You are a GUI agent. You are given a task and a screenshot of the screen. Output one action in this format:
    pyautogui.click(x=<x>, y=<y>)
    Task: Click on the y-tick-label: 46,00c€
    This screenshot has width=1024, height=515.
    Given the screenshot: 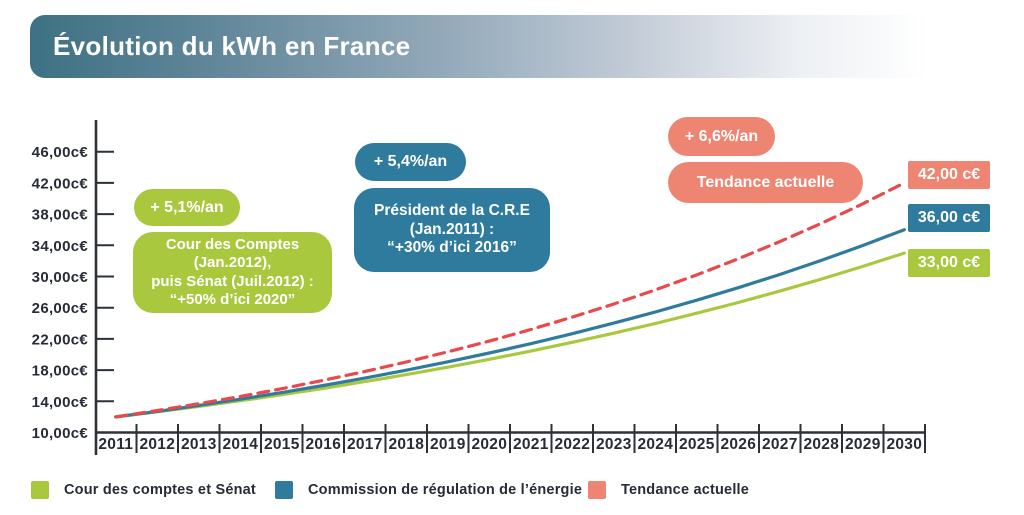 What is the action you would take?
    pyautogui.click(x=60, y=152)
    